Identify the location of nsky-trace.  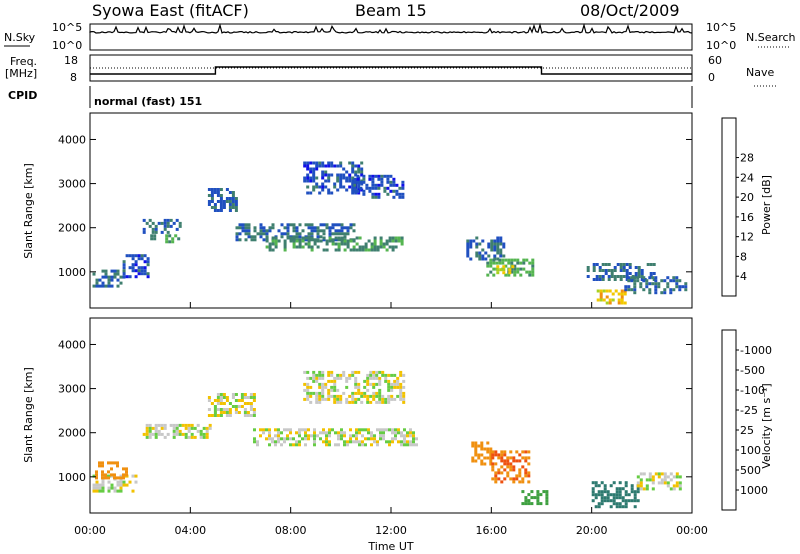
(391, 28).